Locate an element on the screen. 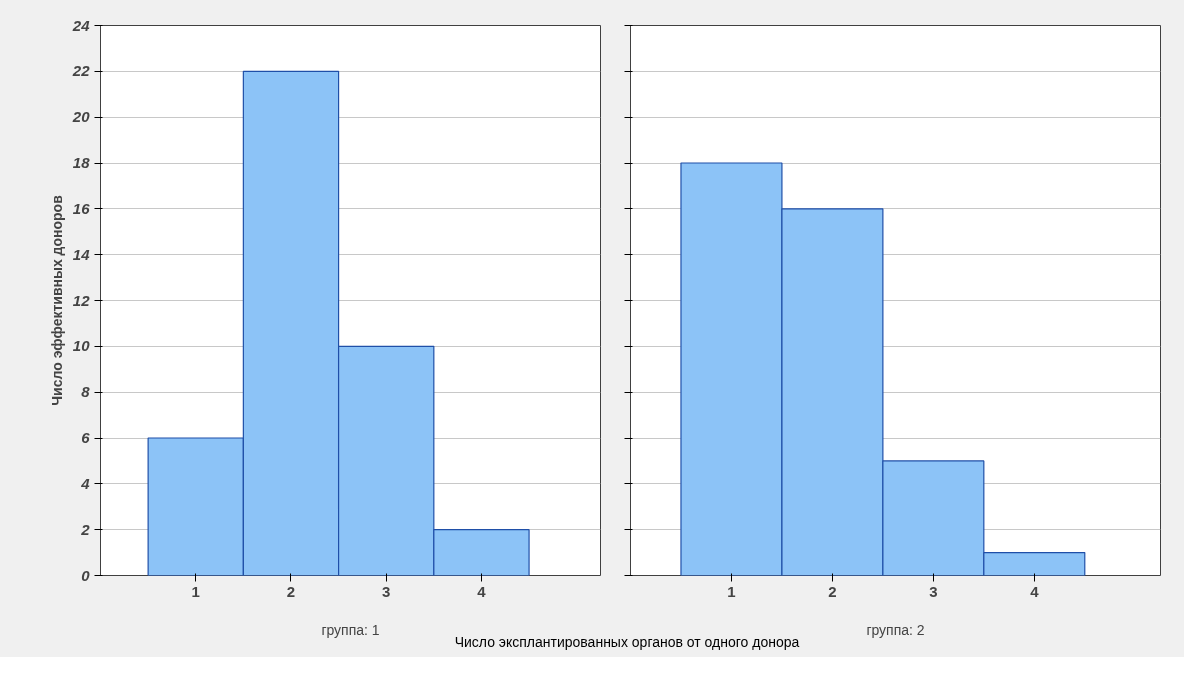 The height and width of the screenshot is (698, 1184). y-tick-label: 22 is located at coordinates (81, 71).